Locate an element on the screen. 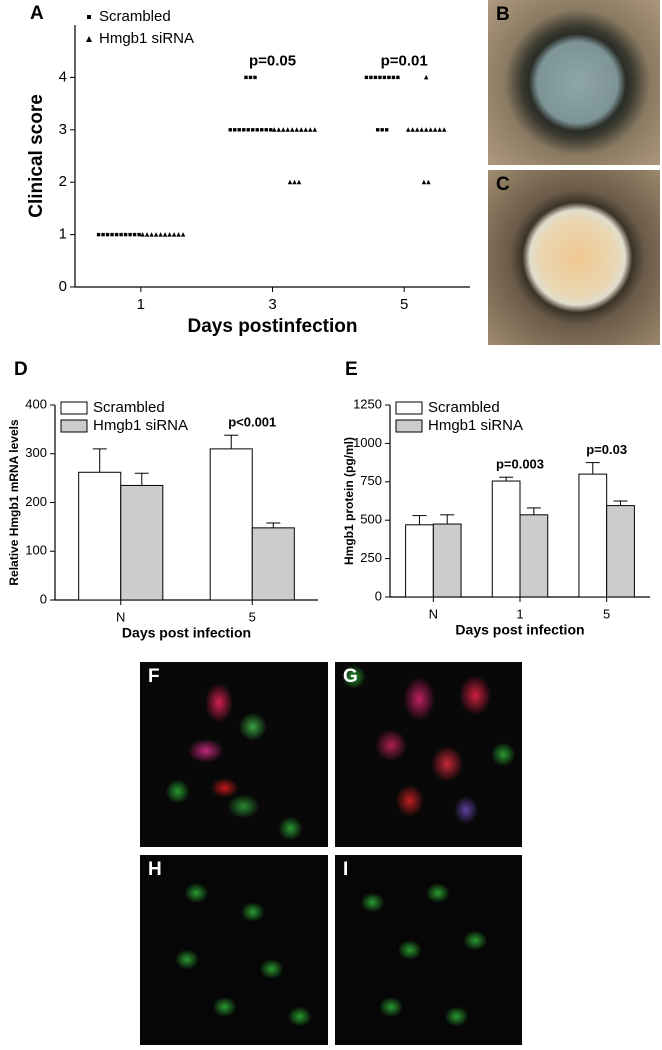 The width and height of the screenshot is (662, 1050). panel-label: A is located at coordinates (37, 13).